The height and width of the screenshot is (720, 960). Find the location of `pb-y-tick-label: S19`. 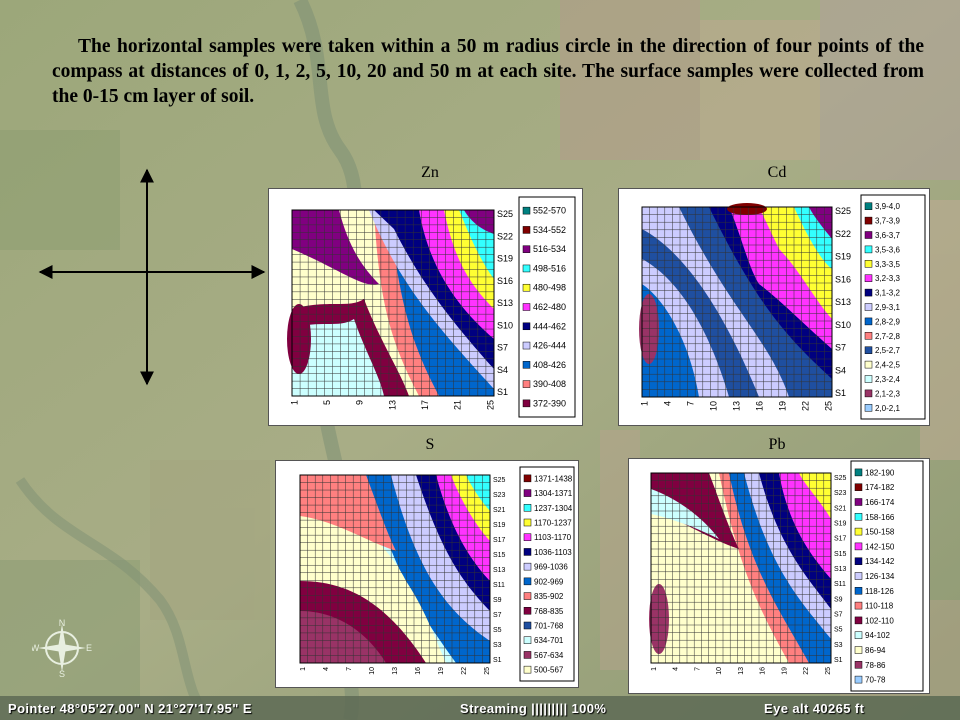

pb-y-tick-label: S19 is located at coordinates (840, 524).